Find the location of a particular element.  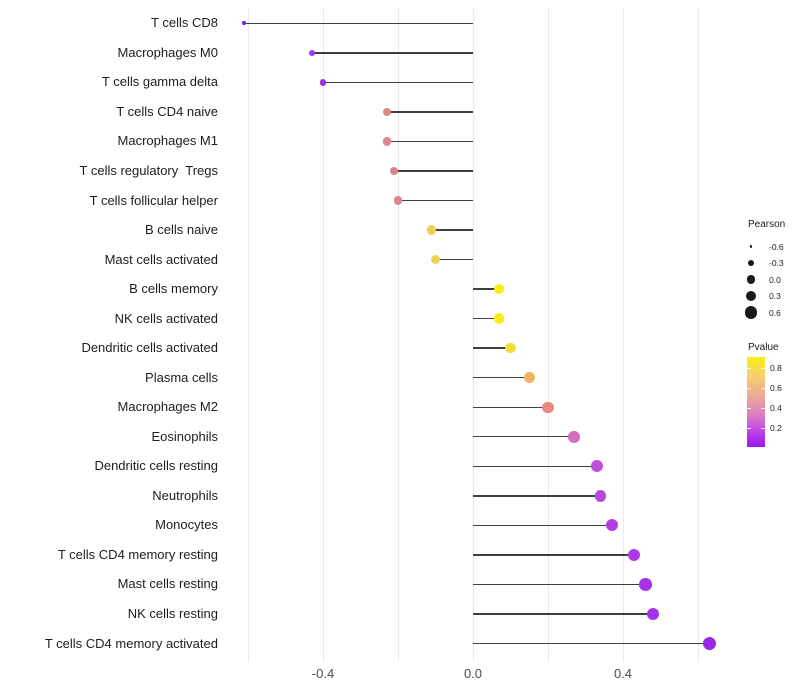

category-label: Neutrophils is located at coordinates (185, 495).